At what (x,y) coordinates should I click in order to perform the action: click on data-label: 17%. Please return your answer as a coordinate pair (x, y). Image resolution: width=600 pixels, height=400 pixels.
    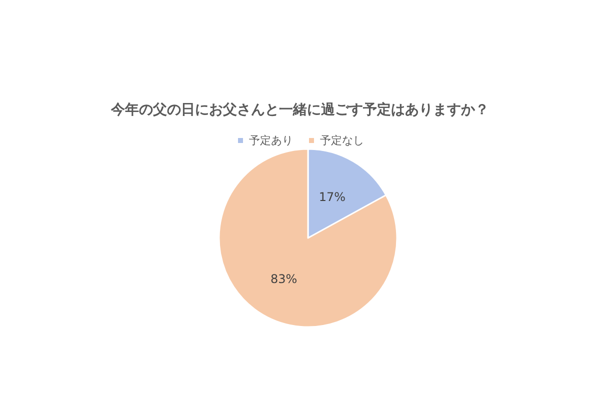
    Looking at the image, I should click on (332, 197).